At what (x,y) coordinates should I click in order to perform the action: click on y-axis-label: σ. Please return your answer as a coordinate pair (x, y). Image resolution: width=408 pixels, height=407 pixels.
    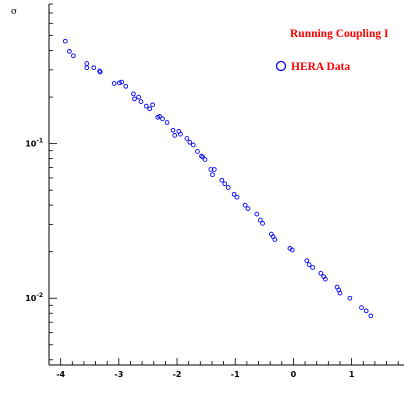
    Looking at the image, I should click on (14, 12).